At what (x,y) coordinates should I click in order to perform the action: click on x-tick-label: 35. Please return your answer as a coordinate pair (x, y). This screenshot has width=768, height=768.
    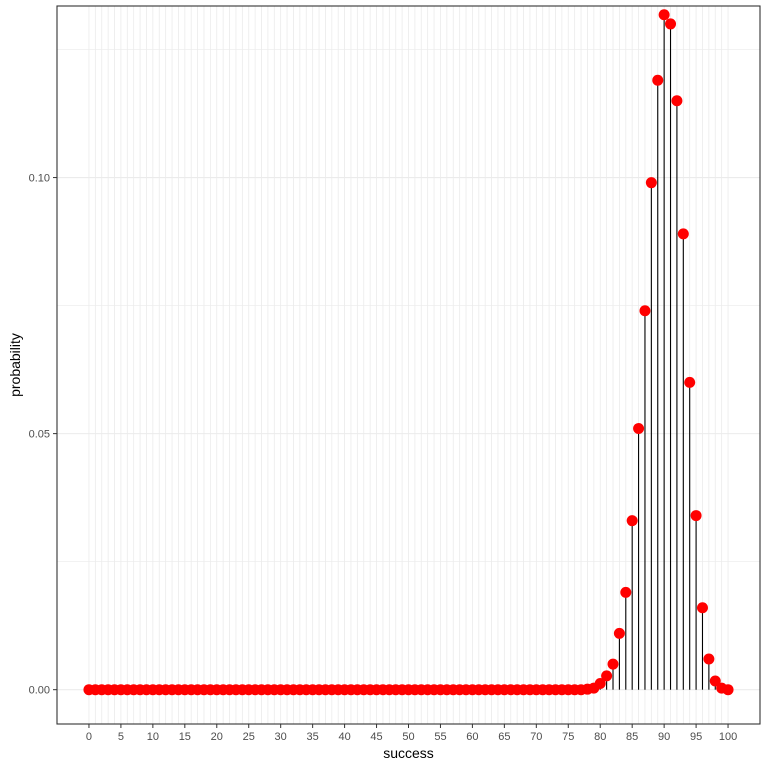
    Looking at the image, I should click on (313, 737).